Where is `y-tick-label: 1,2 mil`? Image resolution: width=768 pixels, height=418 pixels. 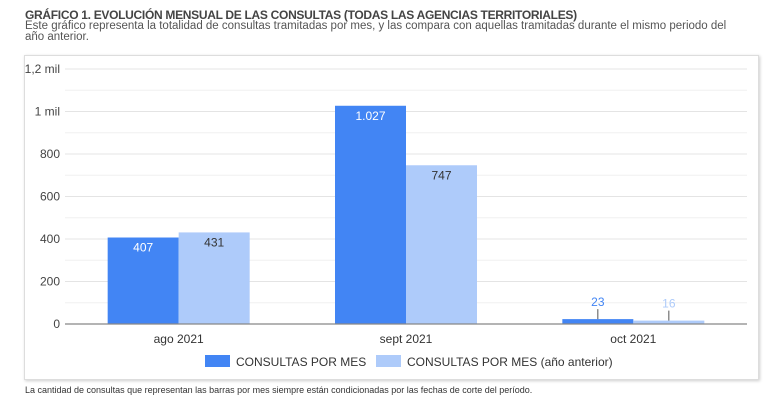
y-tick-label: 1,2 mil is located at coordinates (42, 69).